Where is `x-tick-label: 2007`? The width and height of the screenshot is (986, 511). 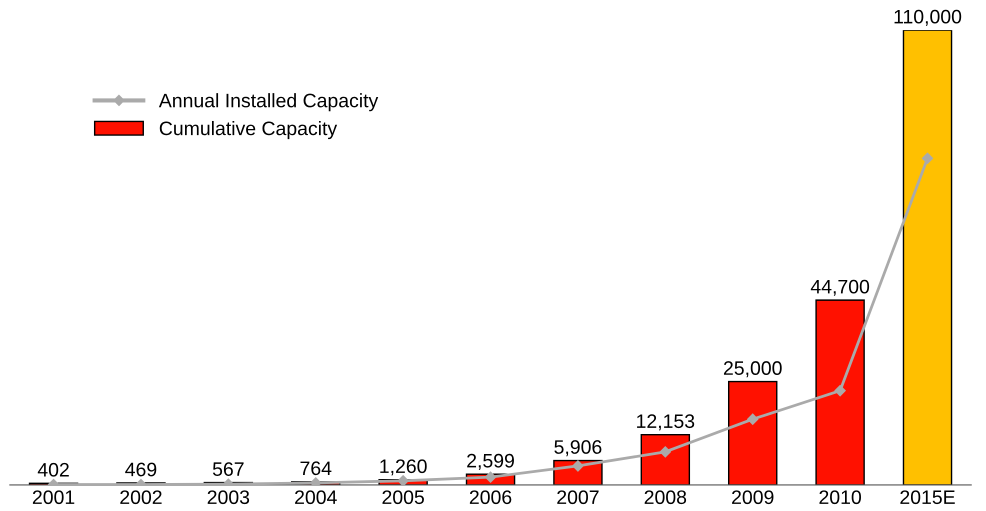
x-tick-label: 2007 is located at coordinates (578, 497).